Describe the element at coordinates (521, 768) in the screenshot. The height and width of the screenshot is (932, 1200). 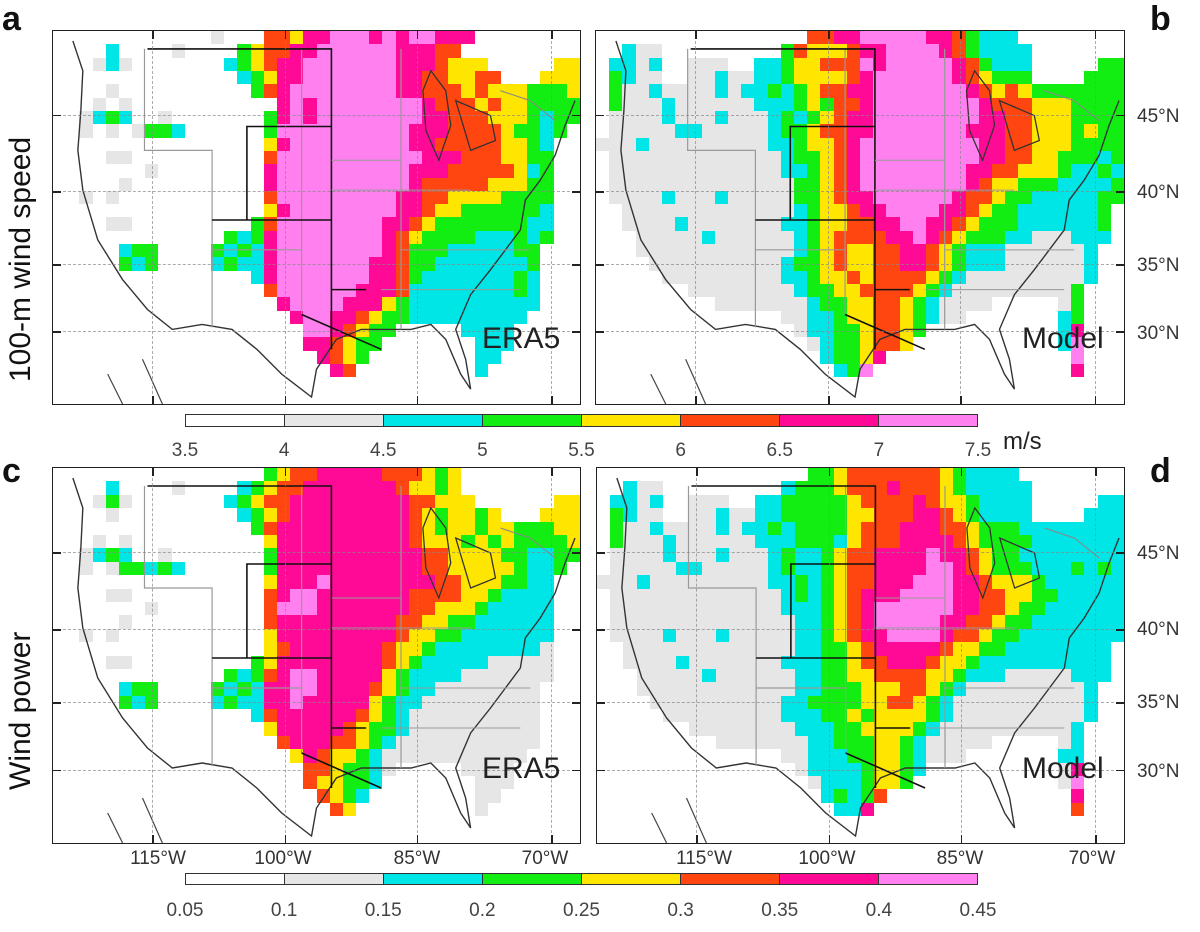
I see `source-label-c: ERA5` at that location.